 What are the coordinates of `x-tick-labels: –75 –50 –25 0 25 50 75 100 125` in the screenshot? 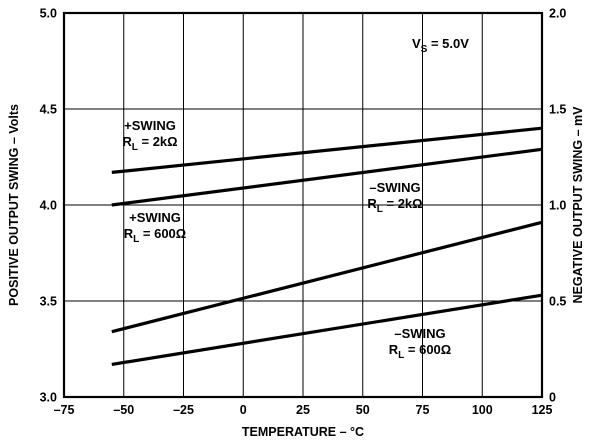 It's located at (303, 410).